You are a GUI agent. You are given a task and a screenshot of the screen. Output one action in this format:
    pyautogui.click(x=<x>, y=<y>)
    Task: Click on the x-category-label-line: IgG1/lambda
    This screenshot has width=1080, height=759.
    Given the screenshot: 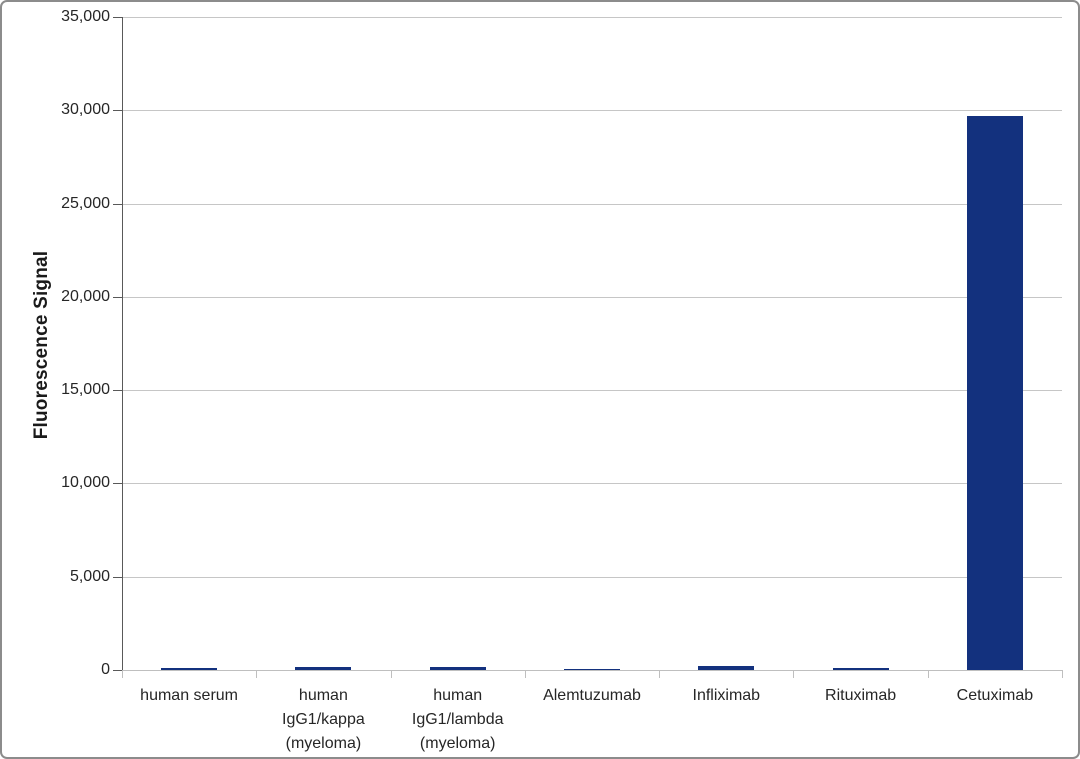 What is the action you would take?
    pyautogui.click(x=457, y=719)
    